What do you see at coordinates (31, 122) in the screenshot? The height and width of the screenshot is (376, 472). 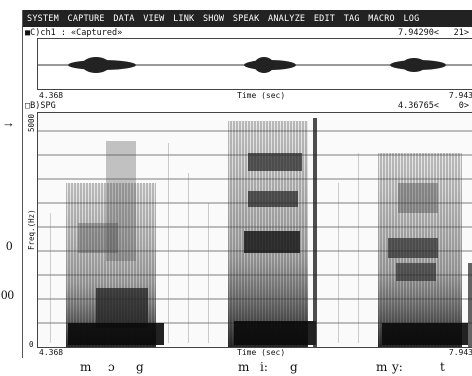 I see `spectrogram-y-max: 5000` at bounding box center [31, 122].